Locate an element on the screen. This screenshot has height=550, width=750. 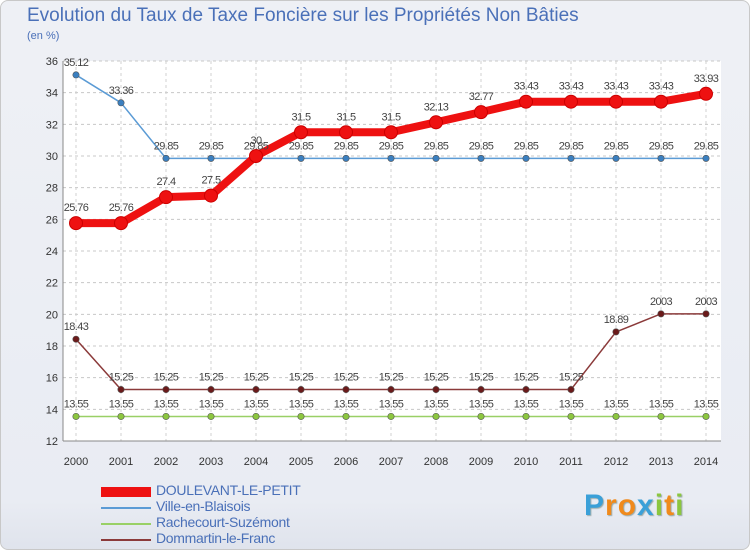
proxiti-logo: Proxiti is located at coordinates (634, 506).